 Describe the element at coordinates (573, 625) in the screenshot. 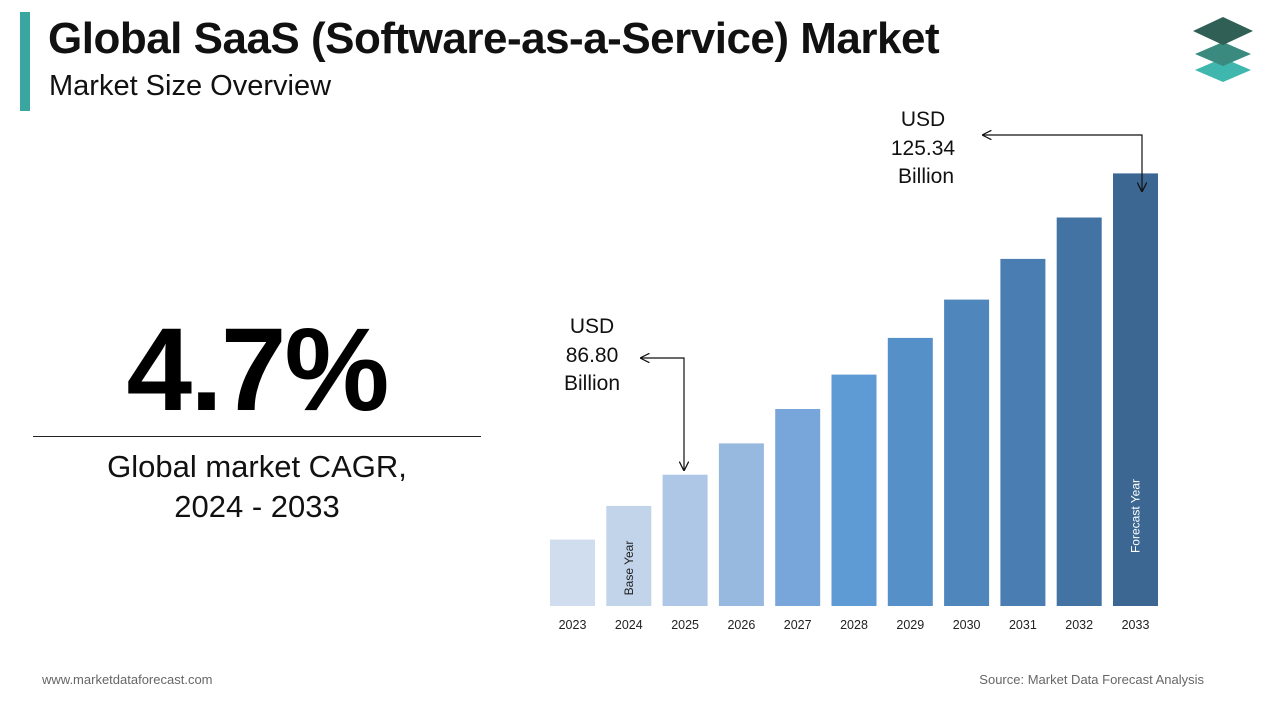

I see `x-tick-label-2023: 2023` at that location.